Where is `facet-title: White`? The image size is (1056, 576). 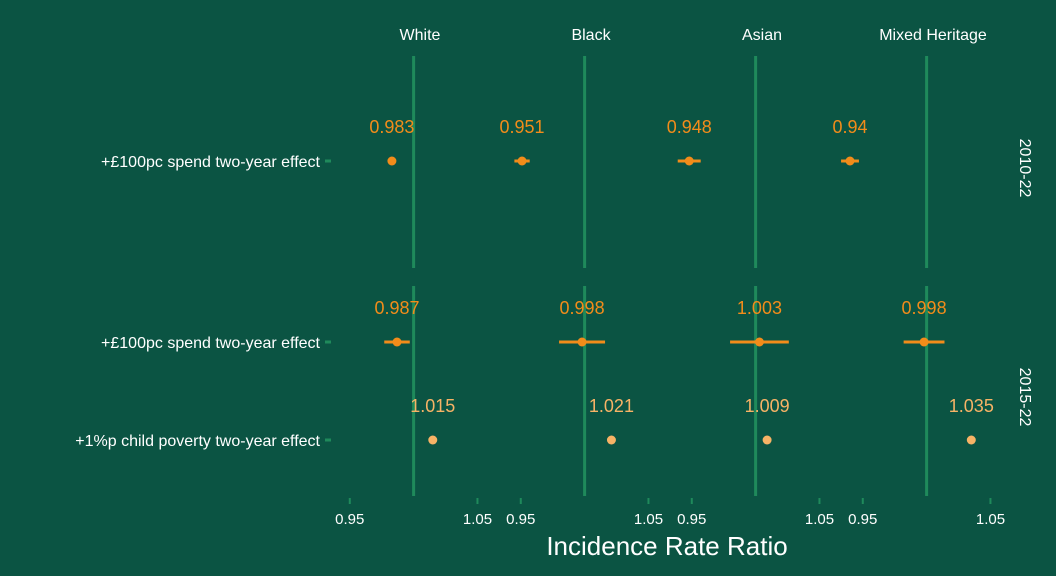
facet-title: White is located at coordinates (420, 35).